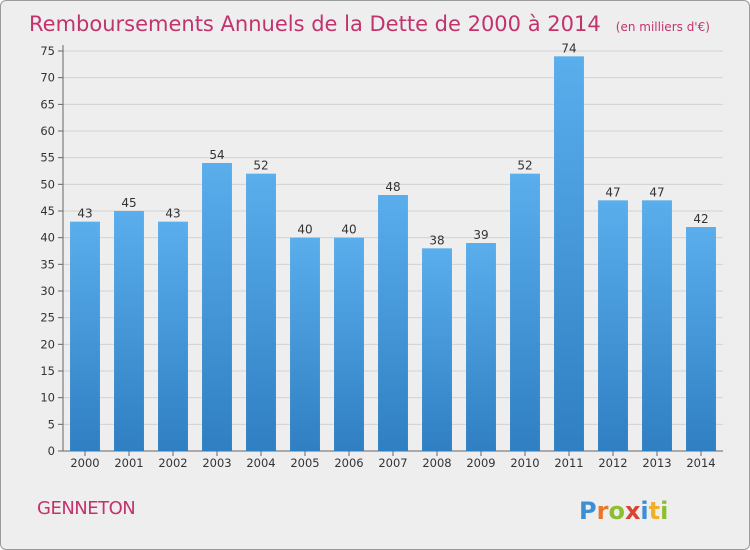 This screenshot has height=550, width=750. What do you see at coordinates (51, 424) in the screenshot?
I see `y-tick-label: 5` at bounding box center [51, 424].